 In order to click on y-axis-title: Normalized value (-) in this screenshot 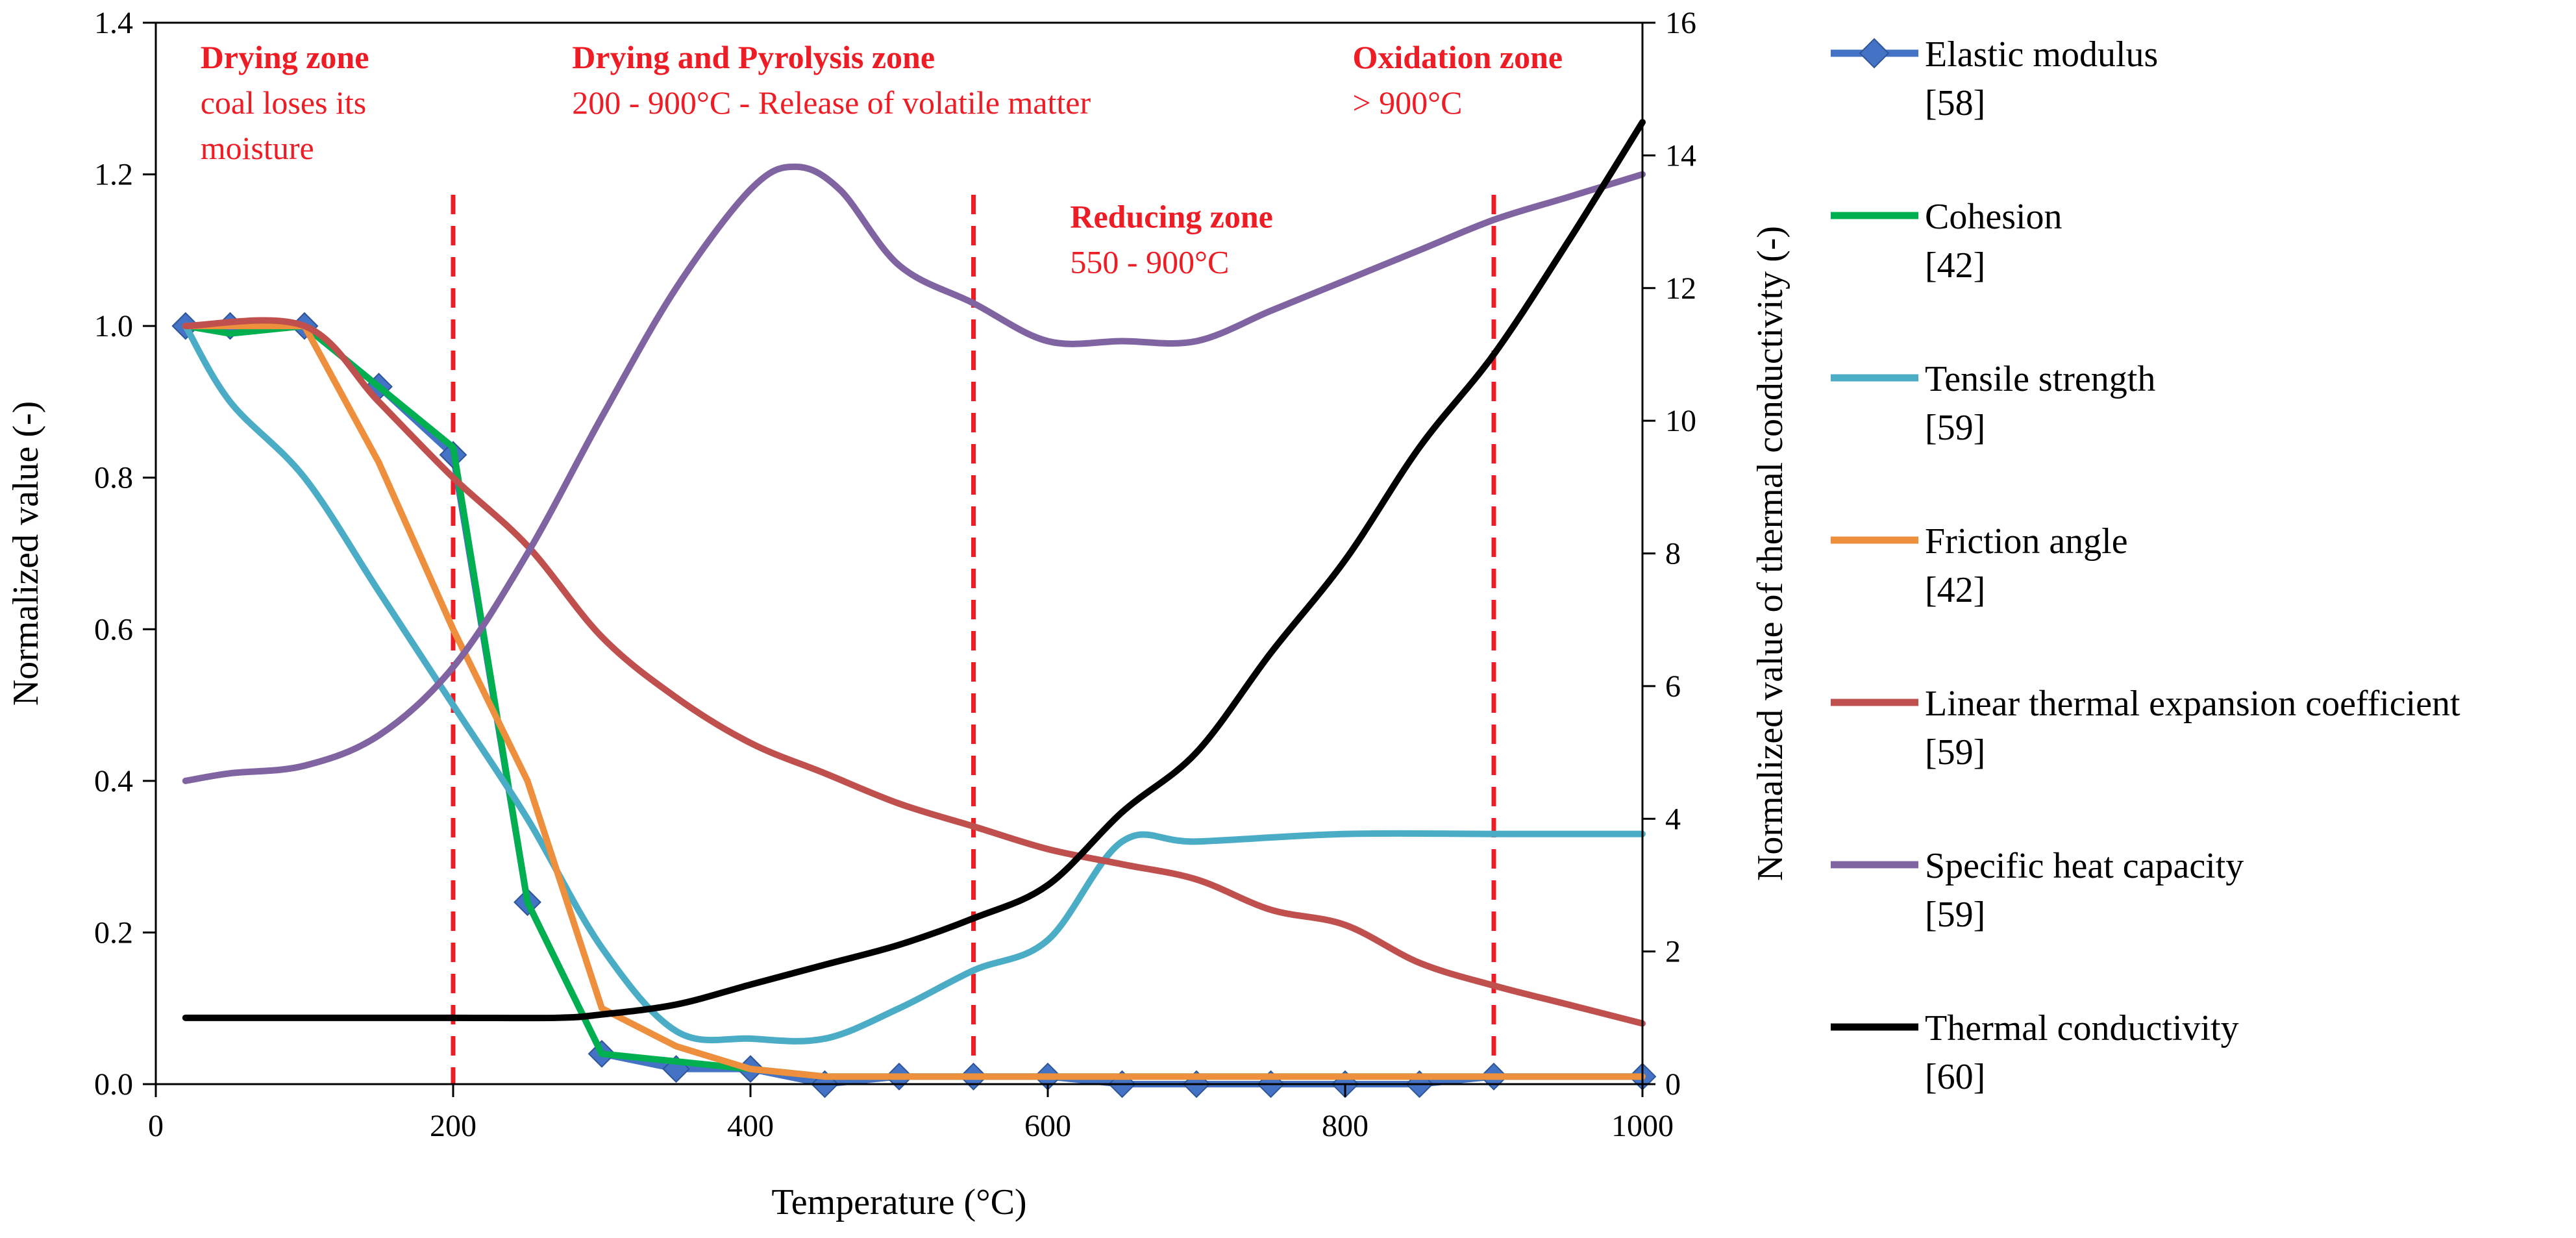, I will do `click(26, 554)`.